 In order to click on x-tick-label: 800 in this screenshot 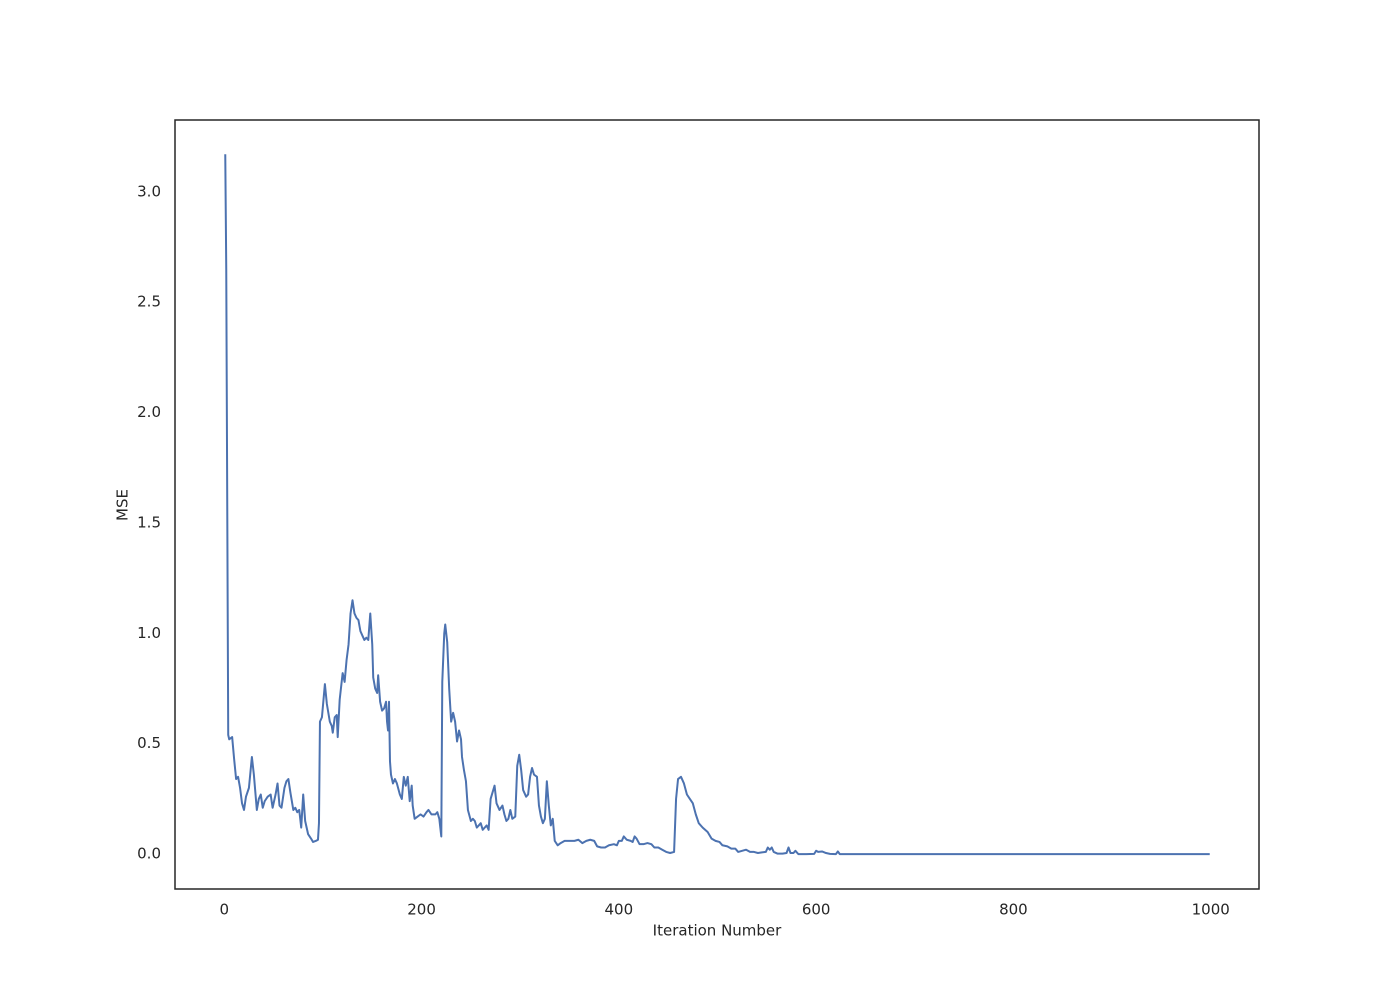, I will do `click(1013, 910)`.